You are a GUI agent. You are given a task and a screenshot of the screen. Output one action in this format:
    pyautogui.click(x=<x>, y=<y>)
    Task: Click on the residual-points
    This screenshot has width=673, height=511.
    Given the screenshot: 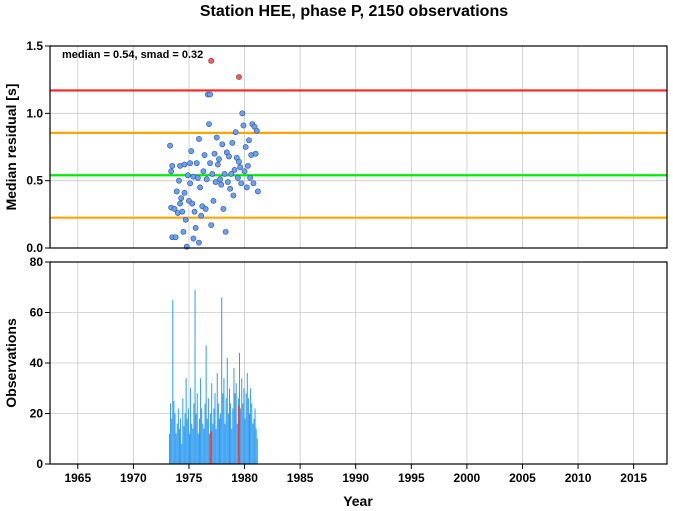 What is the action you would take?
    pyautogui.click(x=214, y=153)
    